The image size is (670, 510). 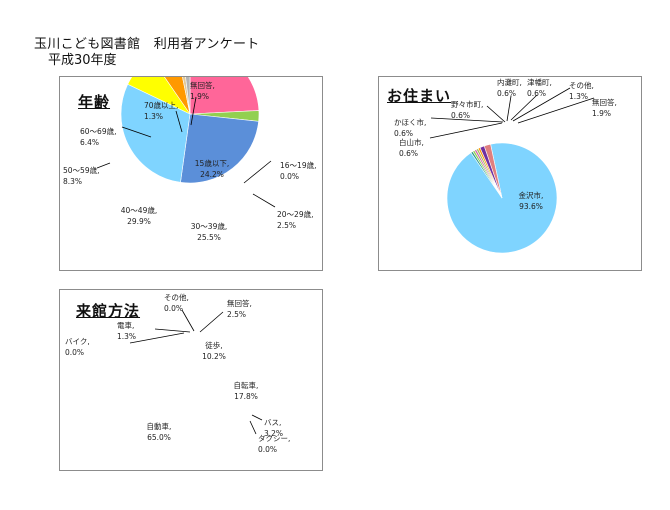 I want to click on residence-slice-label: その他, 1.3%, so click(x=581, y=90).